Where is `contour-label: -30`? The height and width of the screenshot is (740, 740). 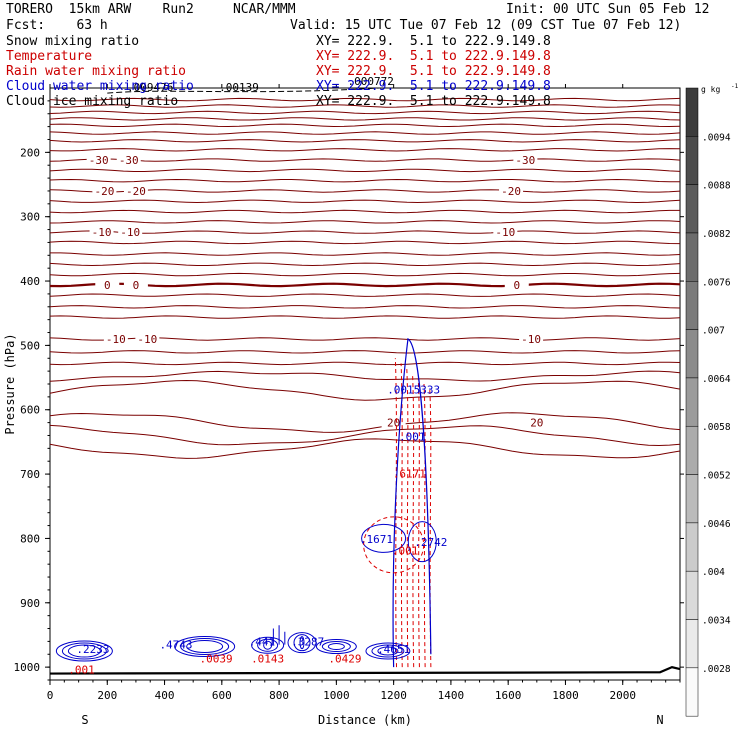 contour-label: -30 is located at coordinates (525, 160).